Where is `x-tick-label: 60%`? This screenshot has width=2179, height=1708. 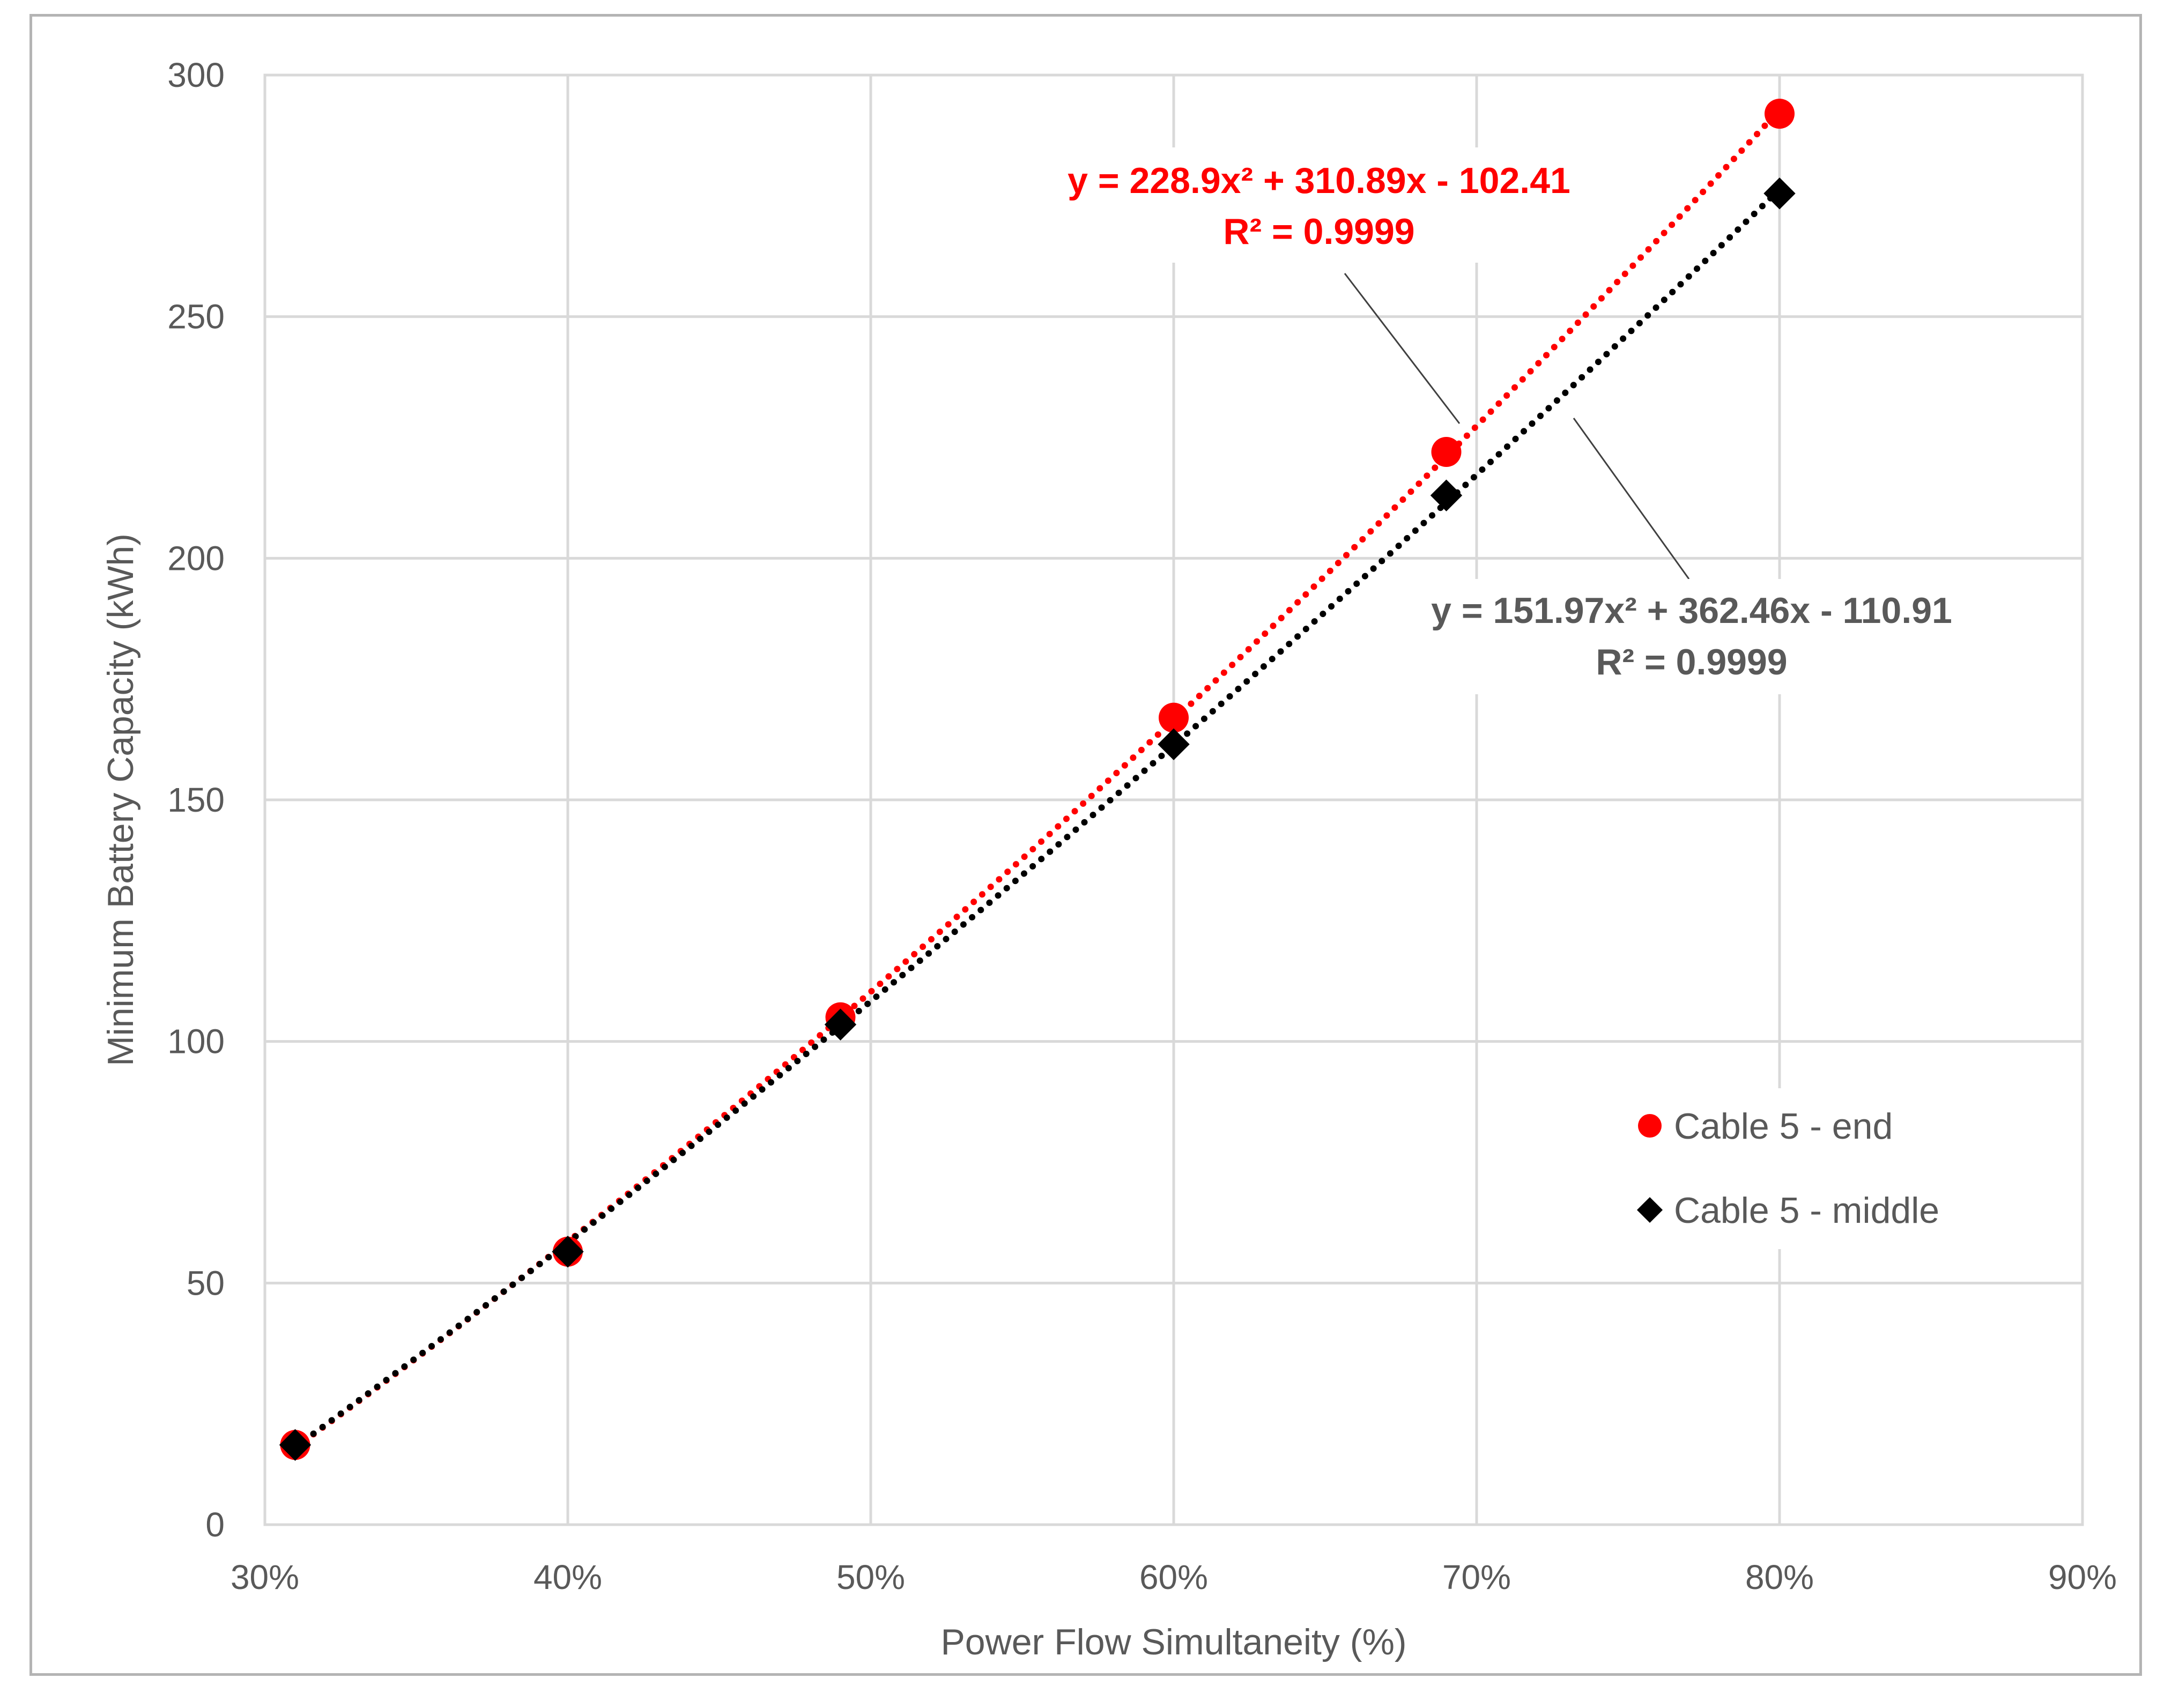 x-tick-label: 60% is located at coordinates (1173, 1577).